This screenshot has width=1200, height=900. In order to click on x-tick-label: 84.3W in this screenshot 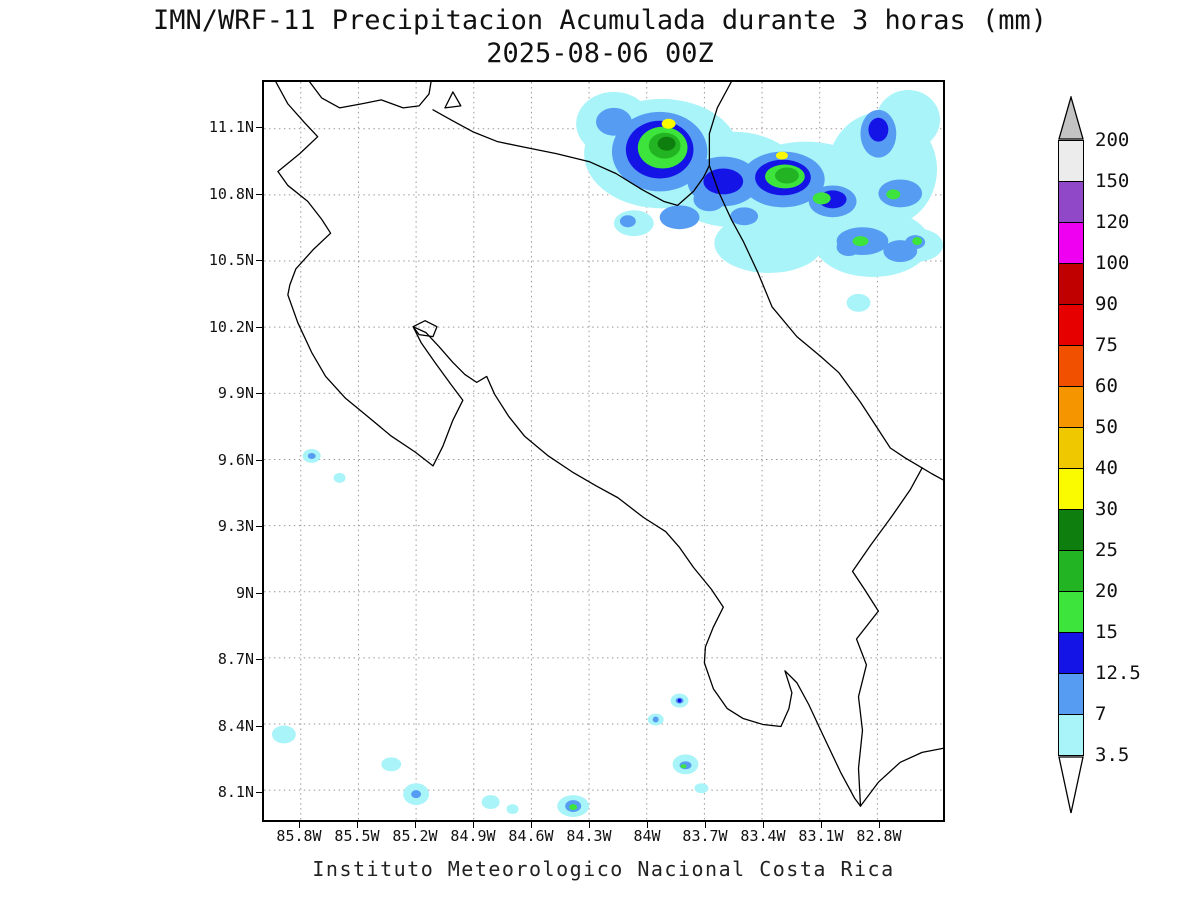, I will do `click(589, 836)`.